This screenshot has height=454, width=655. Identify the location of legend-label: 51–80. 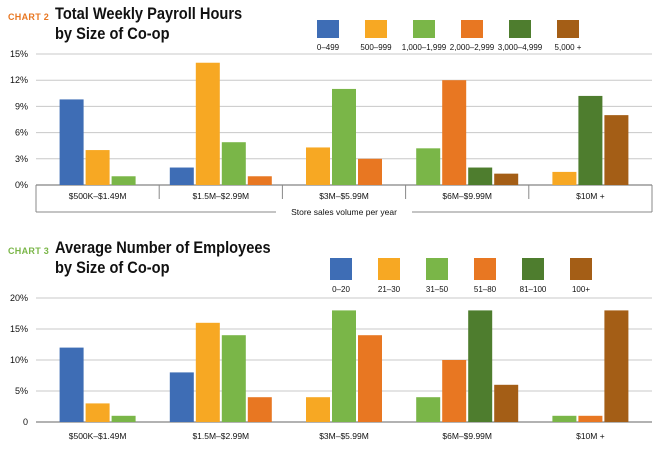
(485, 289).